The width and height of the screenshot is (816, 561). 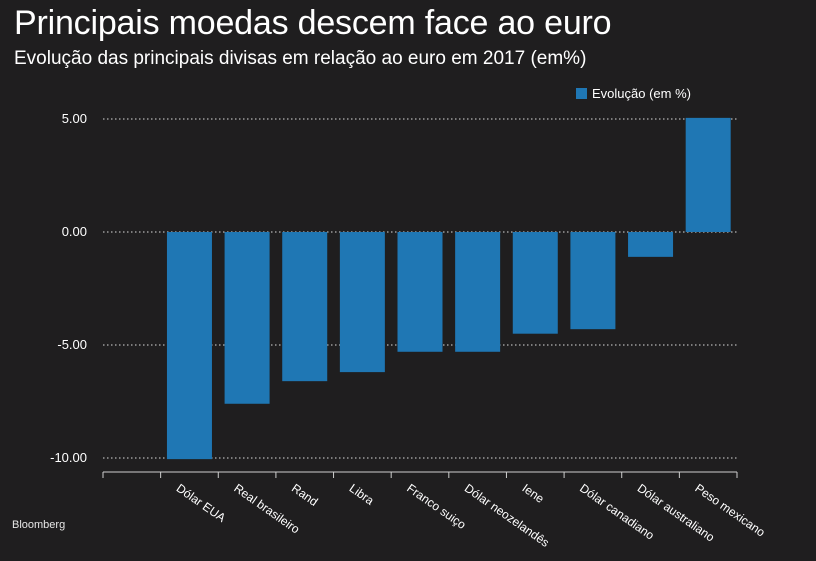 I want to click on x-tick-label: Rand, so click(x=305, y=495).